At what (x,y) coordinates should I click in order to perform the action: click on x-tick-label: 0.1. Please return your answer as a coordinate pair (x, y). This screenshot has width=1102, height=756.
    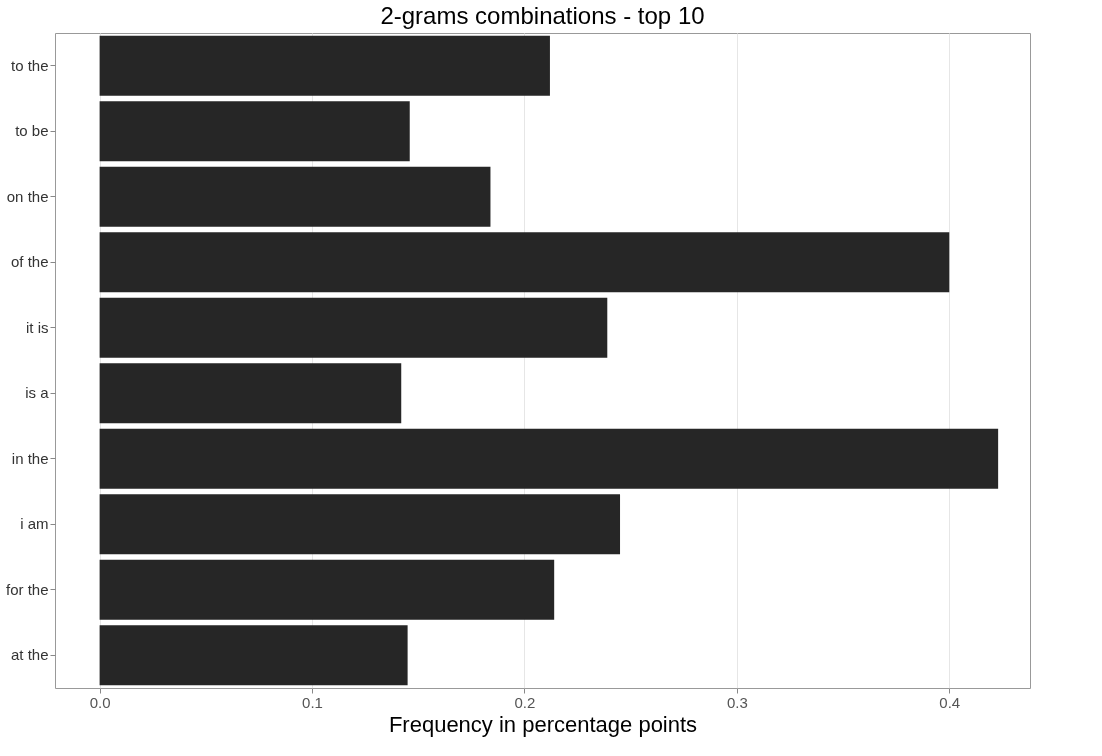
    Looking at the image, I should click on (312, 702).